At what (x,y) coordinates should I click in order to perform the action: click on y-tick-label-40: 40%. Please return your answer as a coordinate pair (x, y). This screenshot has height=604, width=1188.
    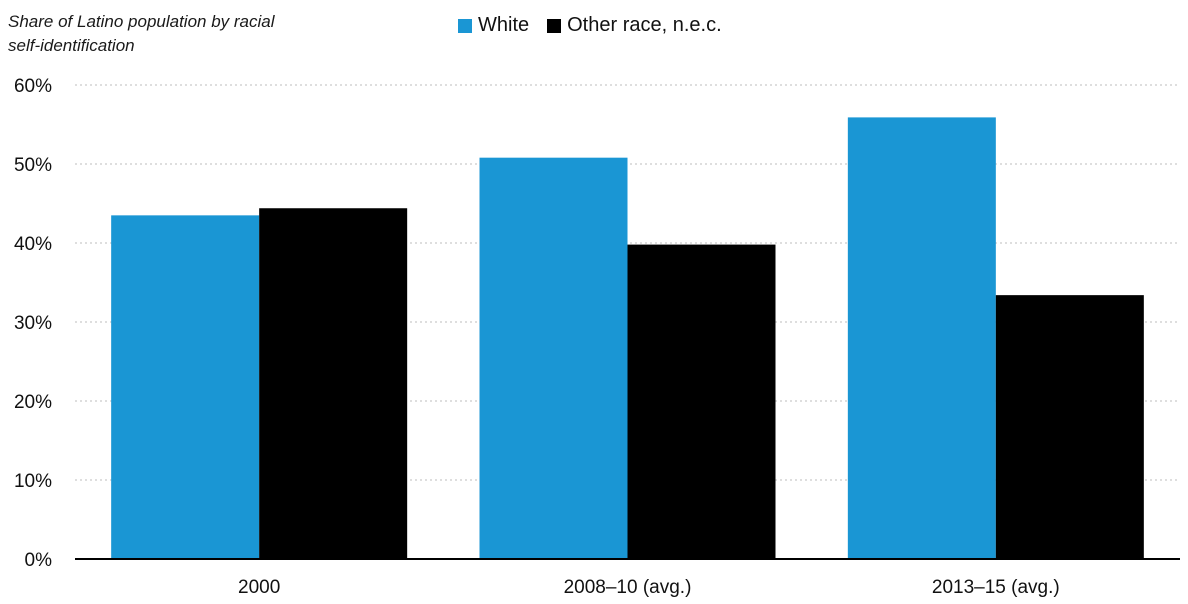
    Looking at the image, I should click on (33, 244).